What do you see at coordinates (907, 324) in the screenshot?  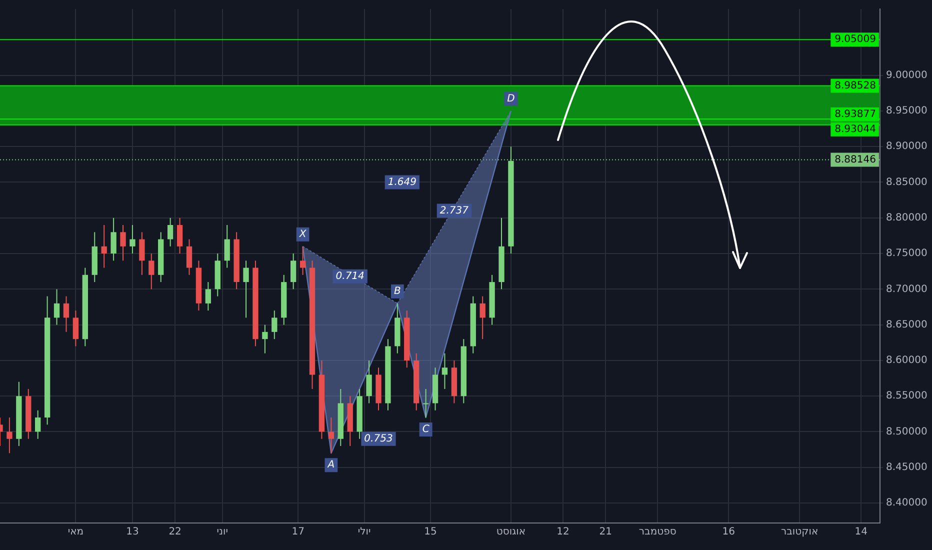 I see `y-tick-label: 8.65000` at bounding box center [907, 324].